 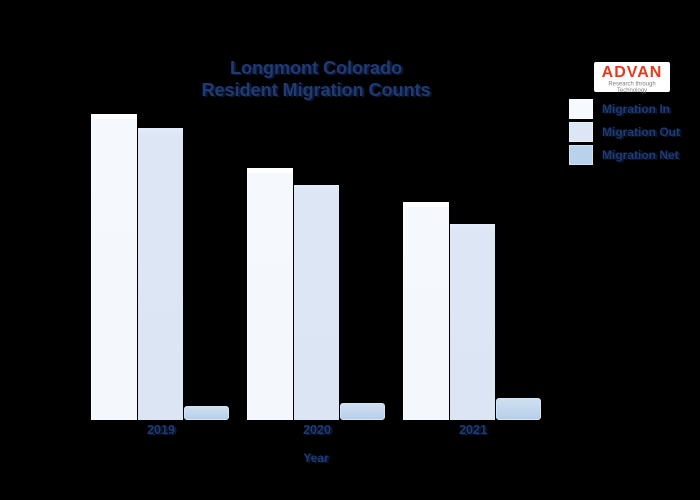 I want to click on bar-migration-in-2019, so click(x=114, y=267).